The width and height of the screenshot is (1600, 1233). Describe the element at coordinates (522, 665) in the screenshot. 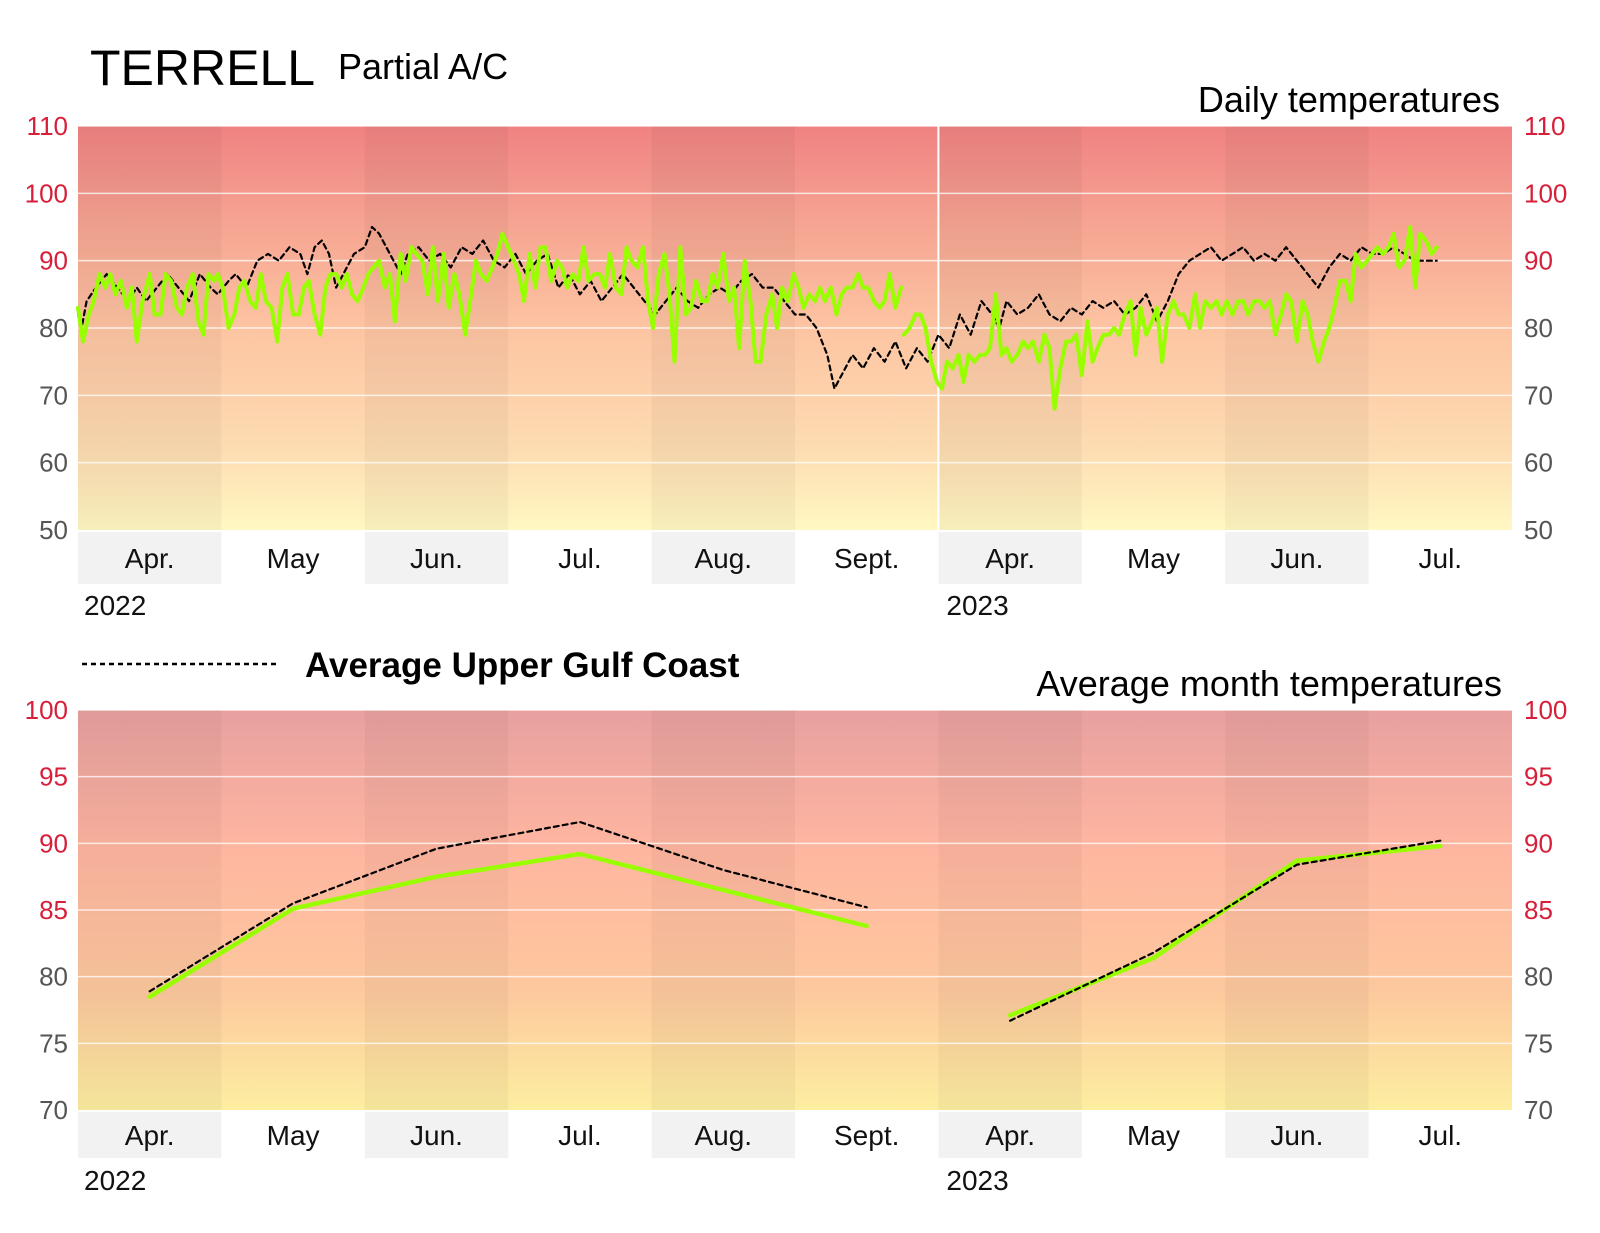

I see `legend-average-label: Average Upper Gulf Coast` at that location.